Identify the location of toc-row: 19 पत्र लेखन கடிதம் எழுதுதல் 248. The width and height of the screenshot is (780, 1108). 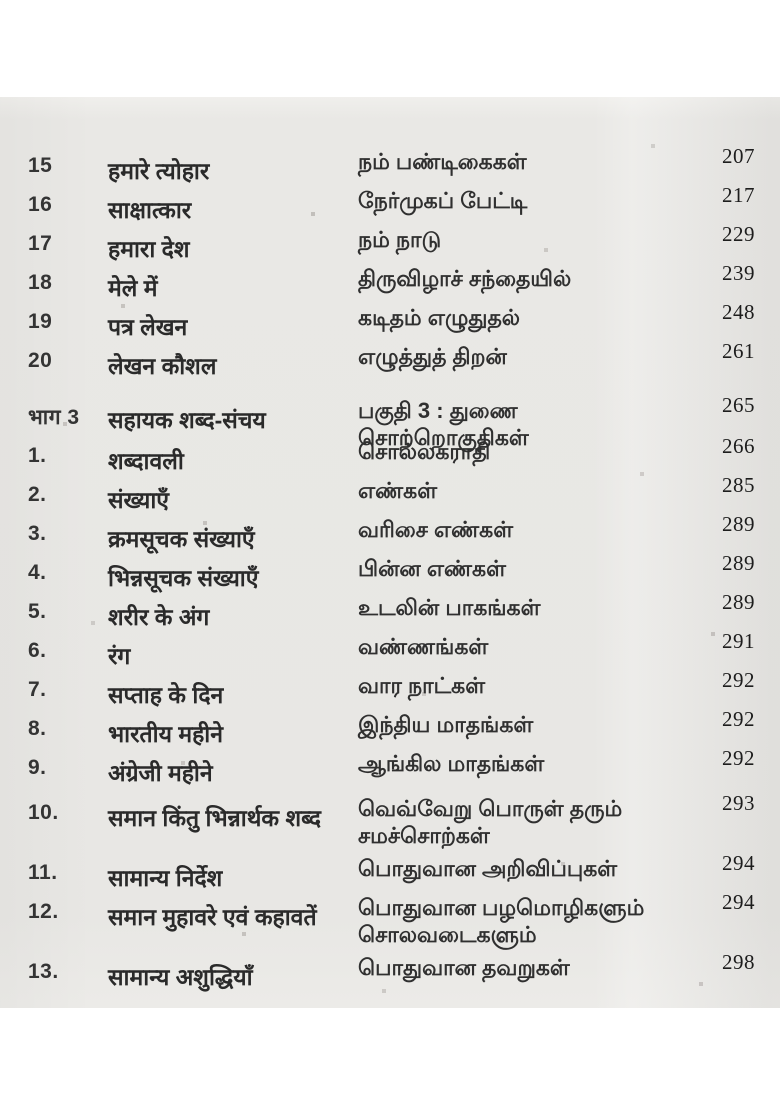
(391, 321).